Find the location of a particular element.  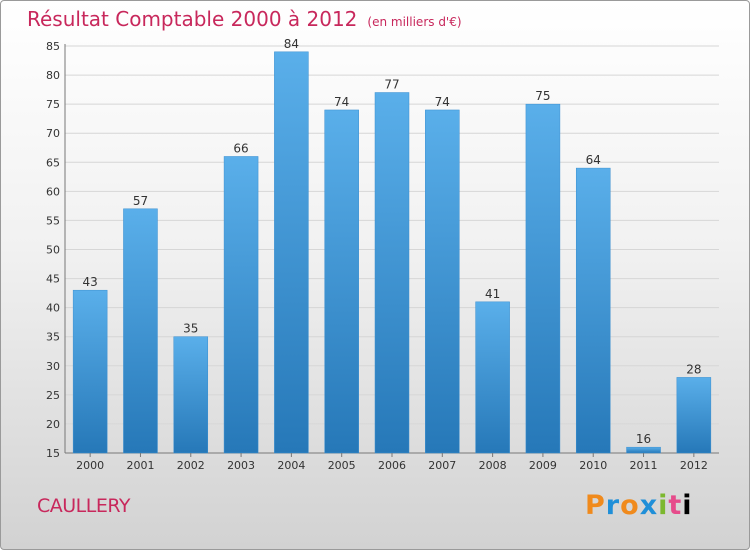

proxiti-logo: Proxiti is located at coordinates (639, 505).